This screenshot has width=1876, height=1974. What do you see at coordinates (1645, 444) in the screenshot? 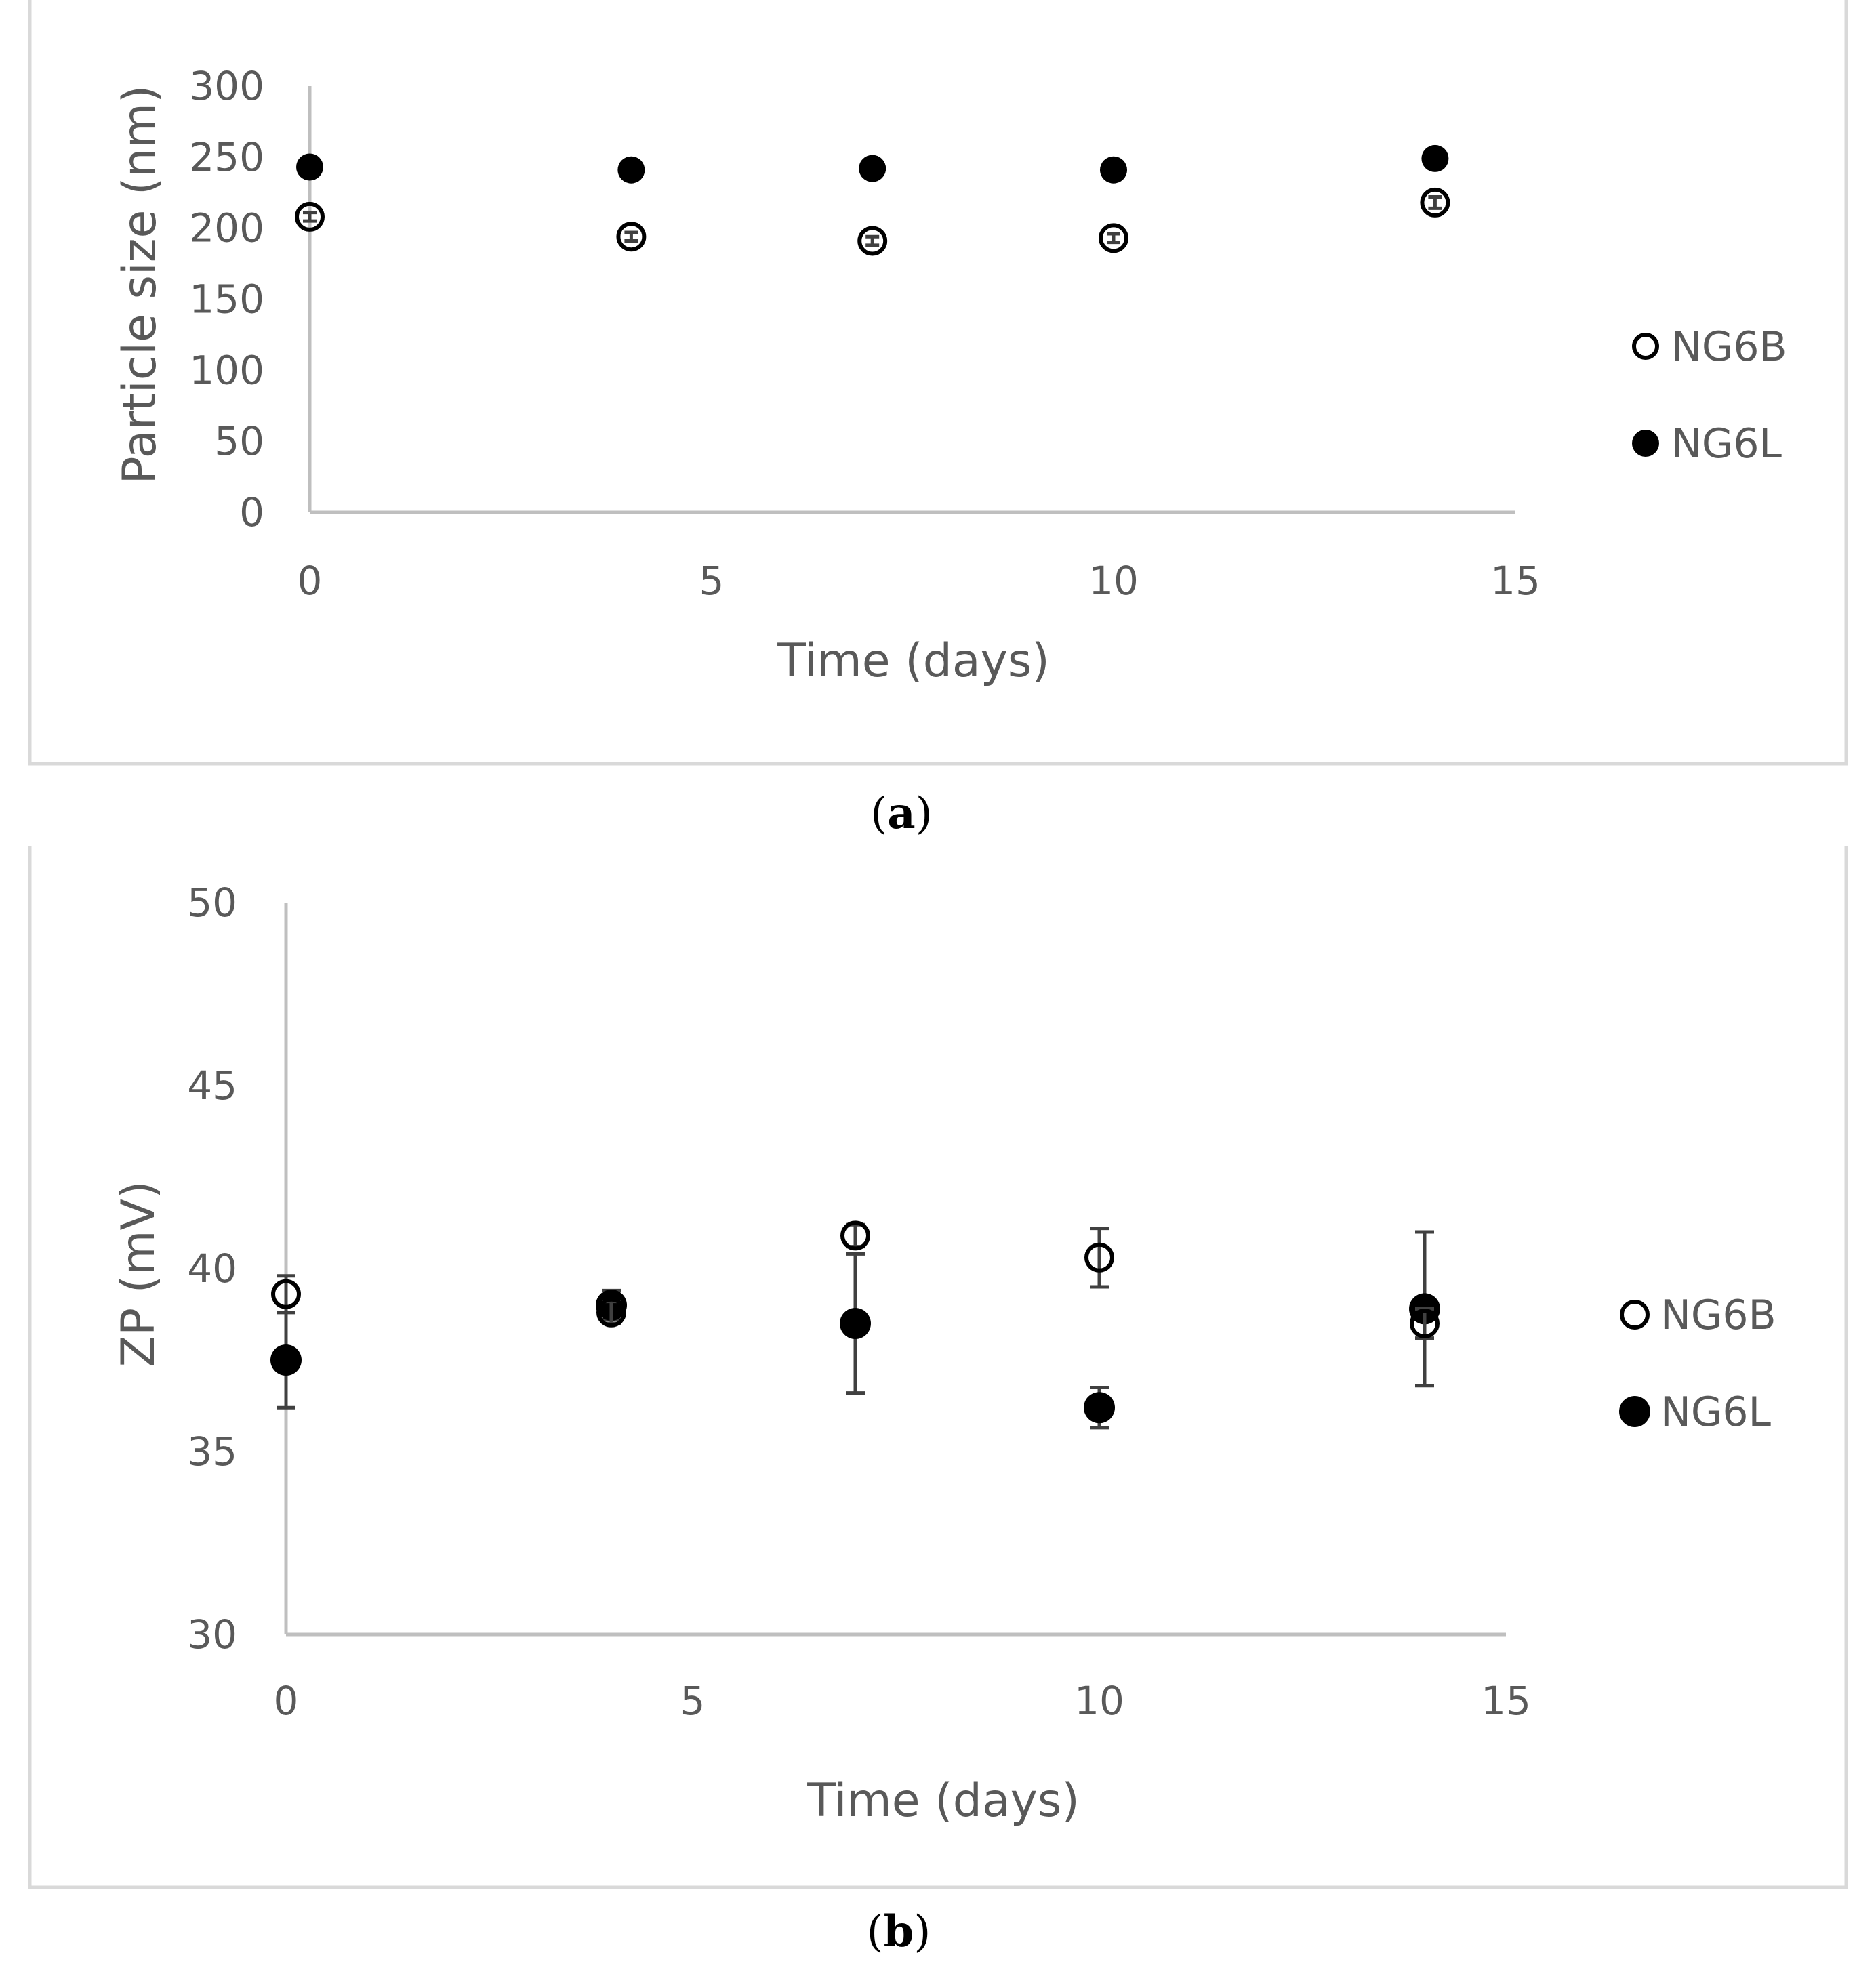
I see `legend-marker-ng6l-a` at bounding box center [1645, 444].